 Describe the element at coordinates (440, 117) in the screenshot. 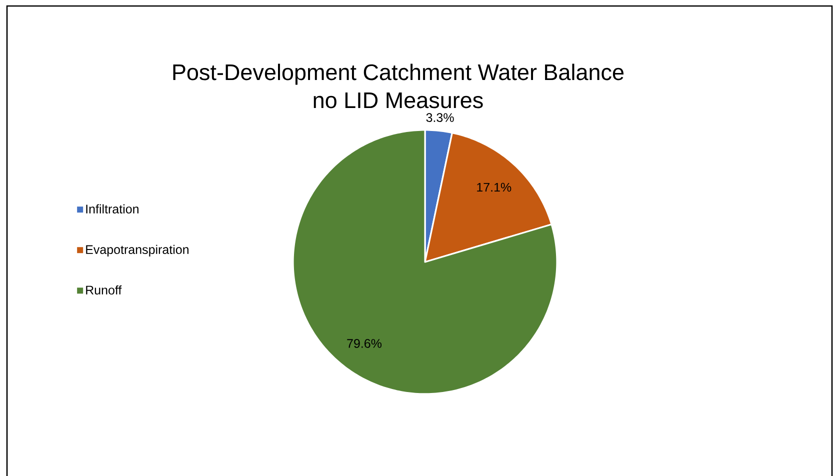

I see `data-label: 3.3%` at that location.